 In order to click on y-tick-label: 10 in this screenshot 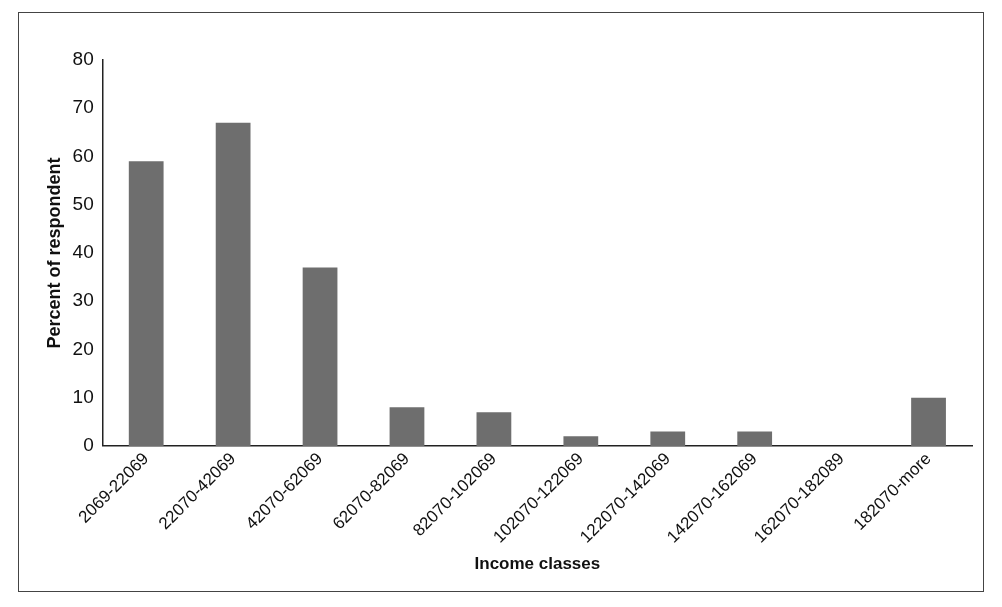, I will do `click(83, 396)`.